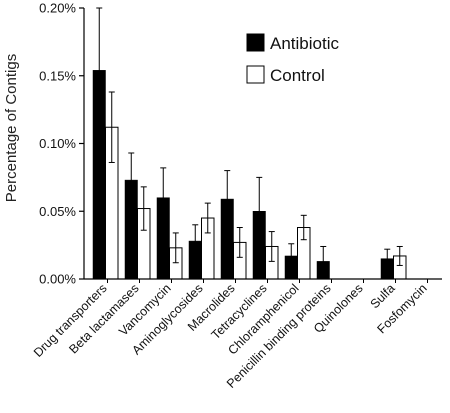 This screenshot has height=413, width=450. I want to click on legend: Antibiotic Control, so click(292, 59).